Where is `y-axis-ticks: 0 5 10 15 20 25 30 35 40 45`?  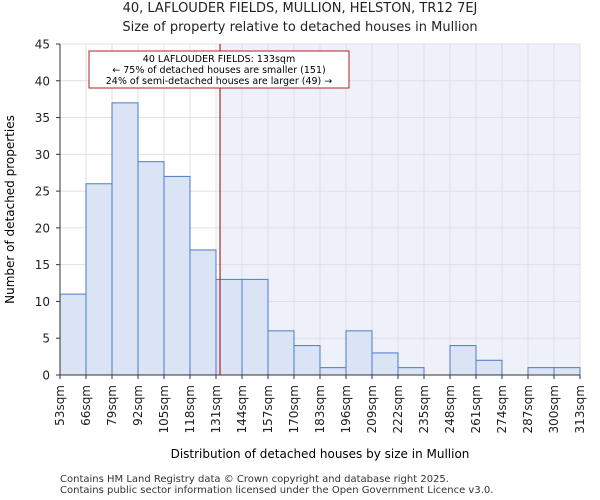
y-axis-ticks: 0 5 10 15 20 25 30 35 40 45 is located at coordinates (47, 210).